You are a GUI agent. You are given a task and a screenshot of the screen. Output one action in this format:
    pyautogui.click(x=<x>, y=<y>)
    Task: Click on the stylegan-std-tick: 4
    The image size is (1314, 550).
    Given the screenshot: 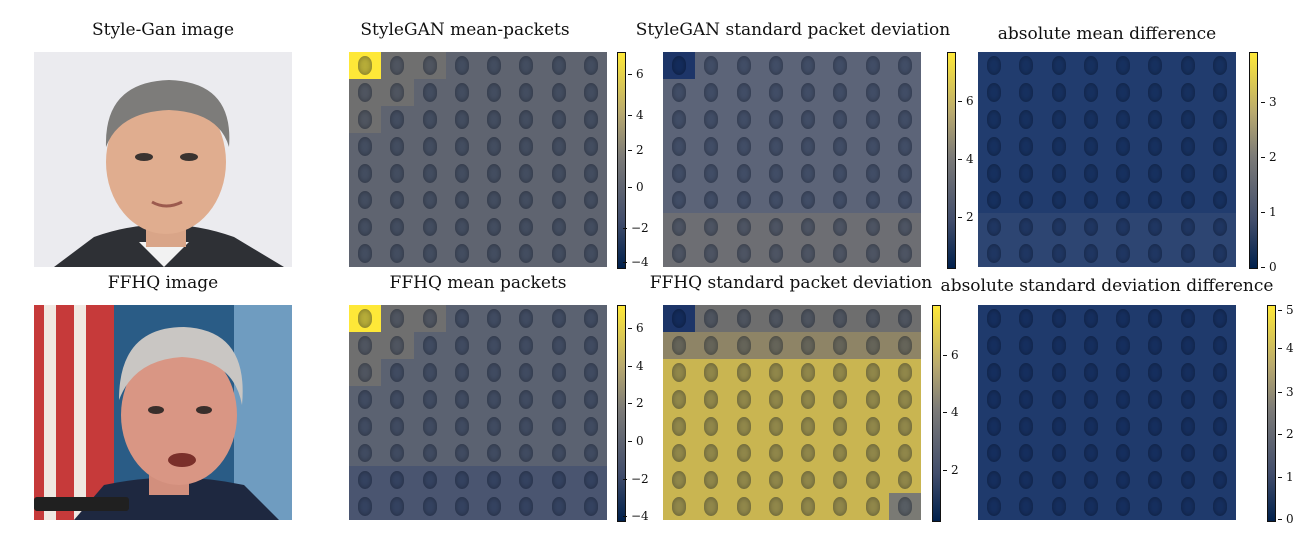 What is the action you would take?
    pyautogui.click(x=966, y=159)
    